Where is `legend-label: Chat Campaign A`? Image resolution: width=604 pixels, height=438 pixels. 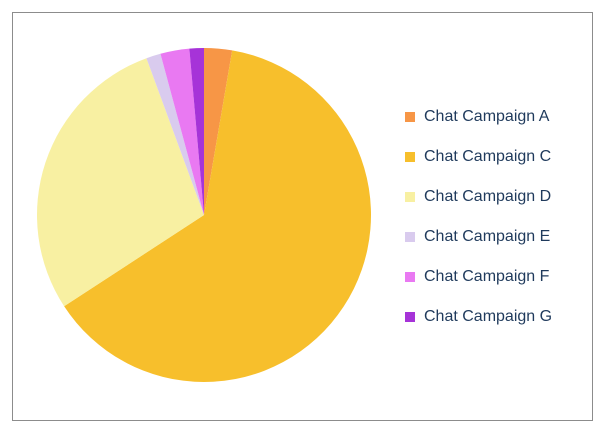
legend-label: Chat Campaign A is located at coordinates (487, 116).